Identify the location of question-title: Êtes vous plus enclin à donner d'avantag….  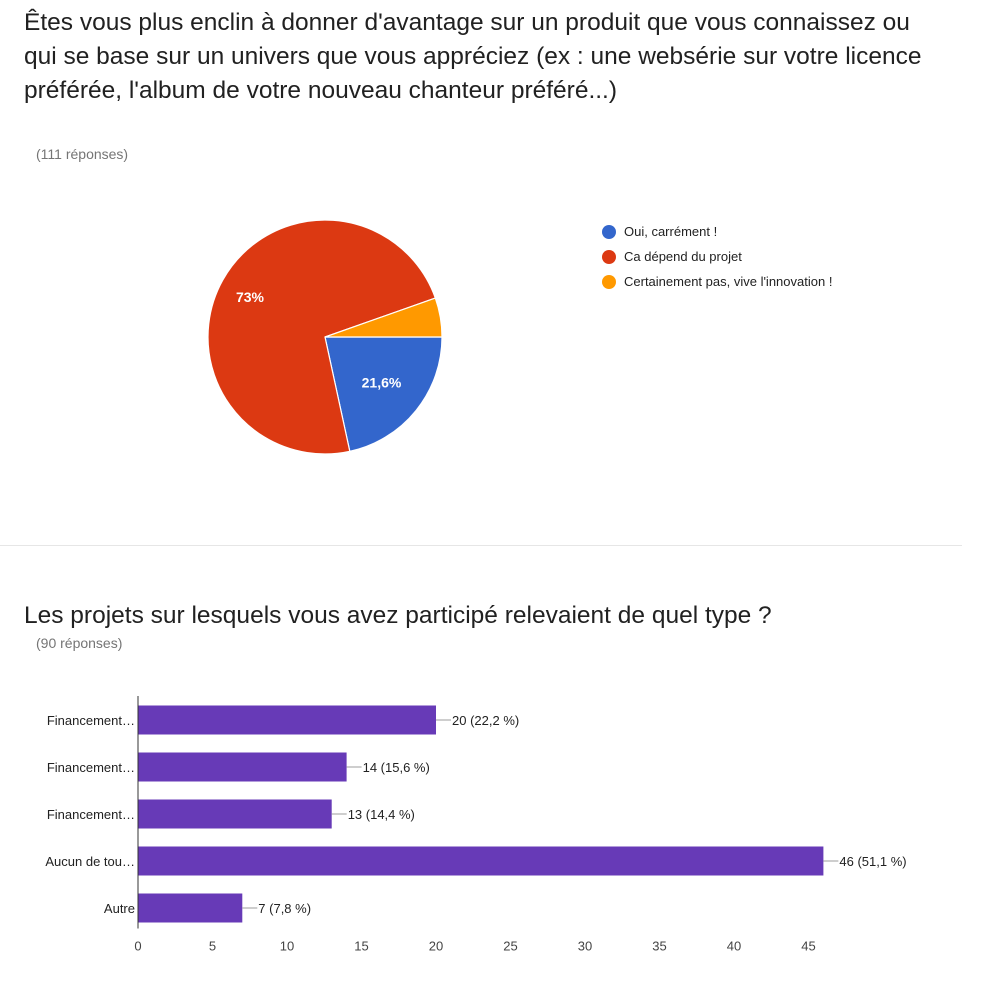
(473, 56).